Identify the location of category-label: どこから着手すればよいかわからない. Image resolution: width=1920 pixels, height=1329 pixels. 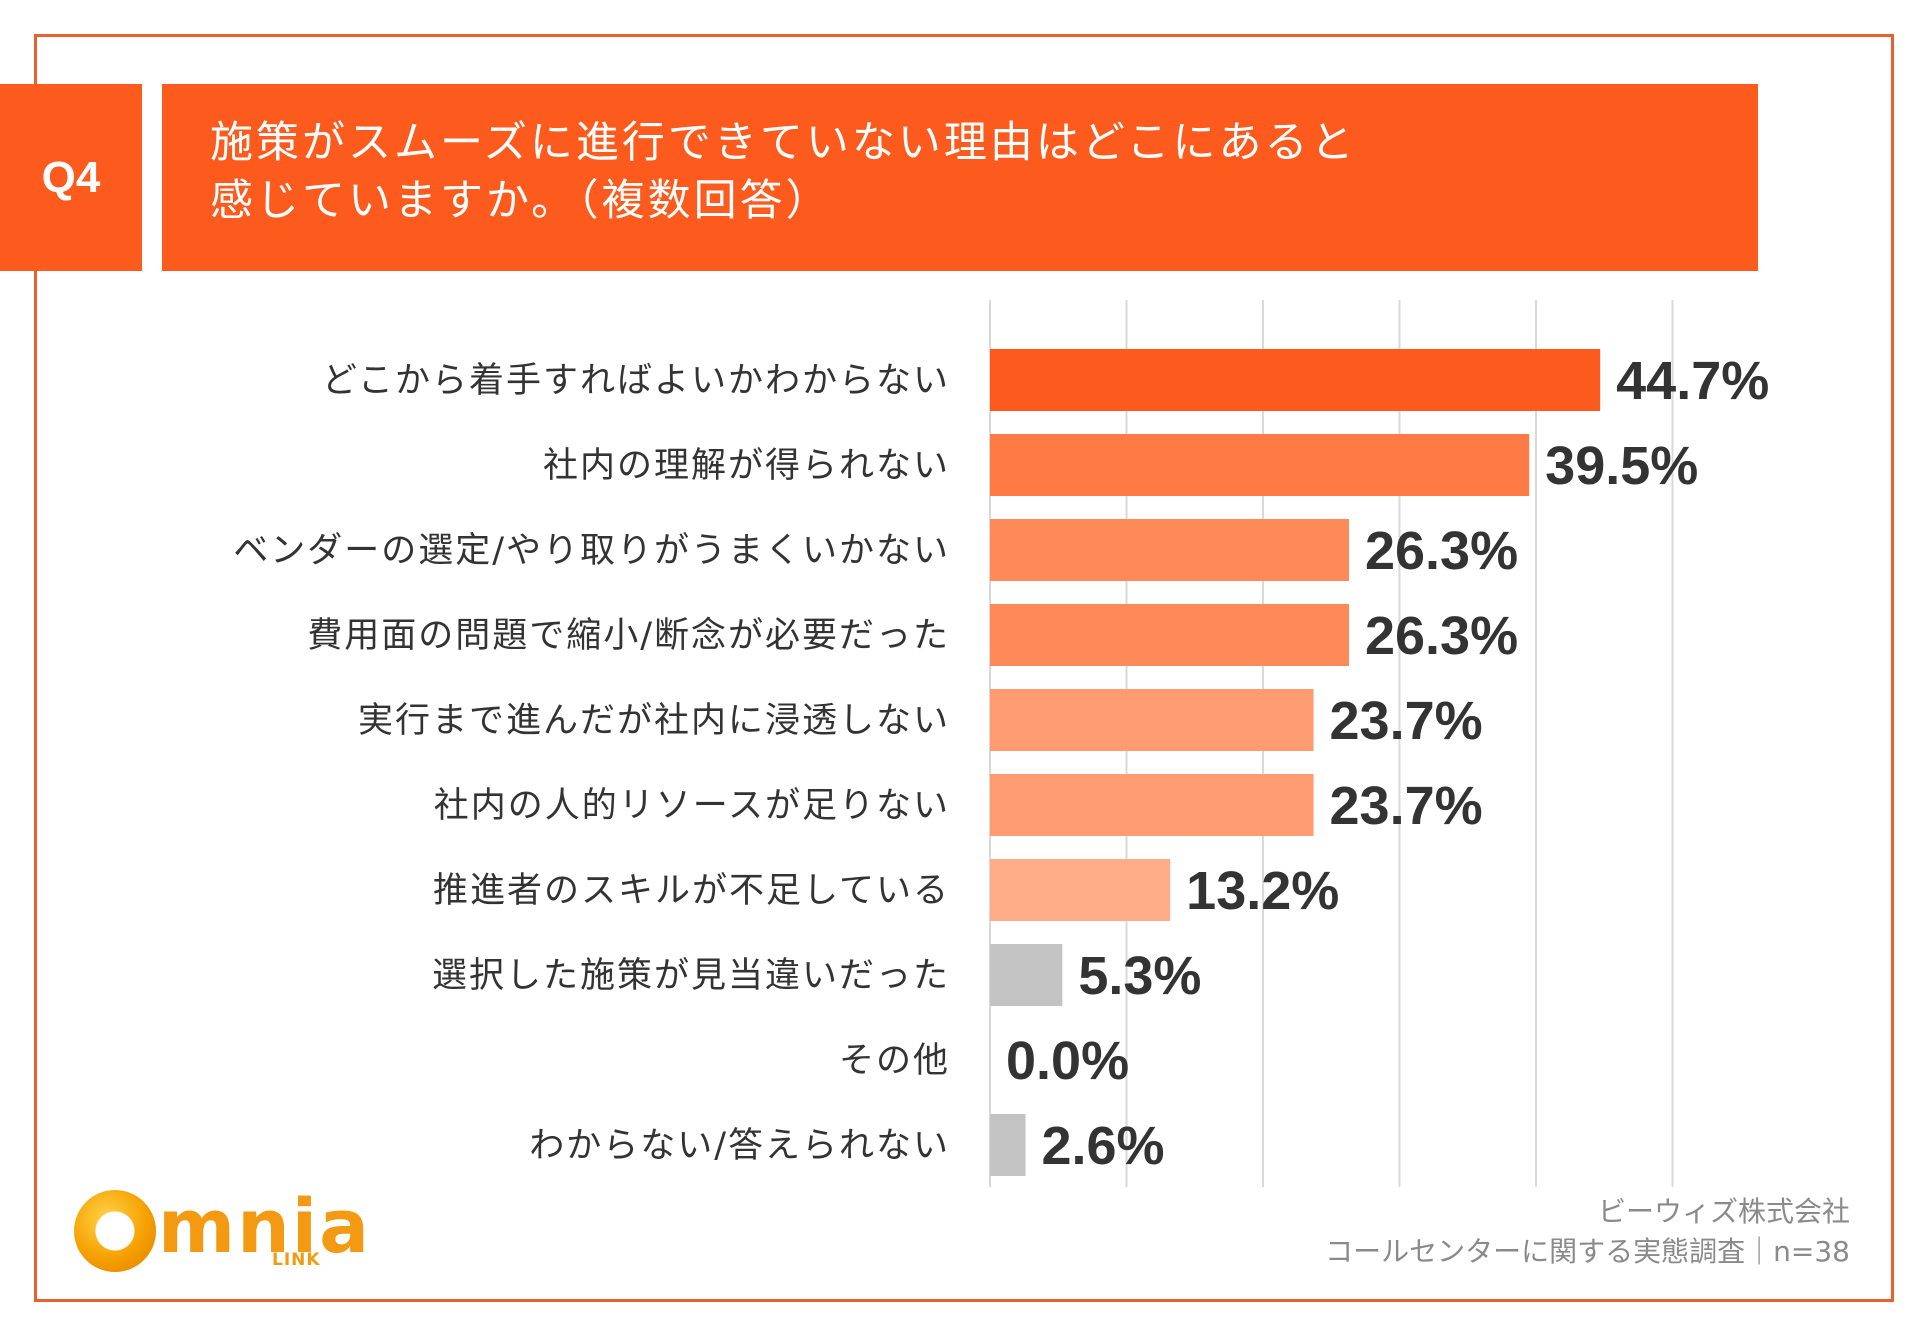
(636, 381).